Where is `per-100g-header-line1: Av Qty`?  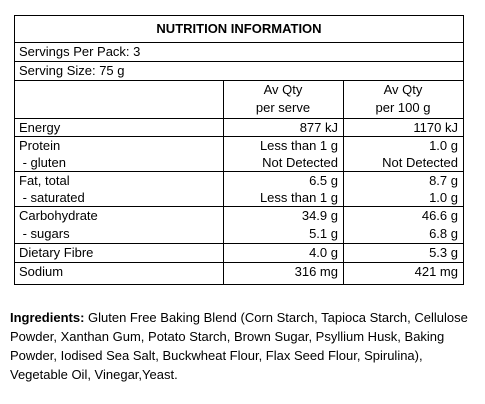 per-100g-header-line1: Av Qty is located at coordinates (403, 89).